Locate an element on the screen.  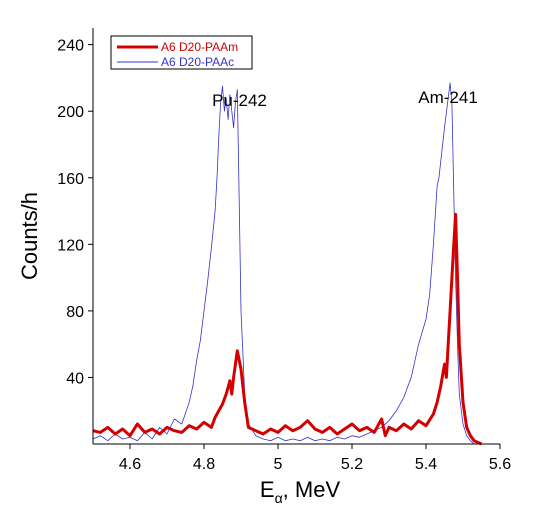
legend-box is located at coordinates (181, 52).